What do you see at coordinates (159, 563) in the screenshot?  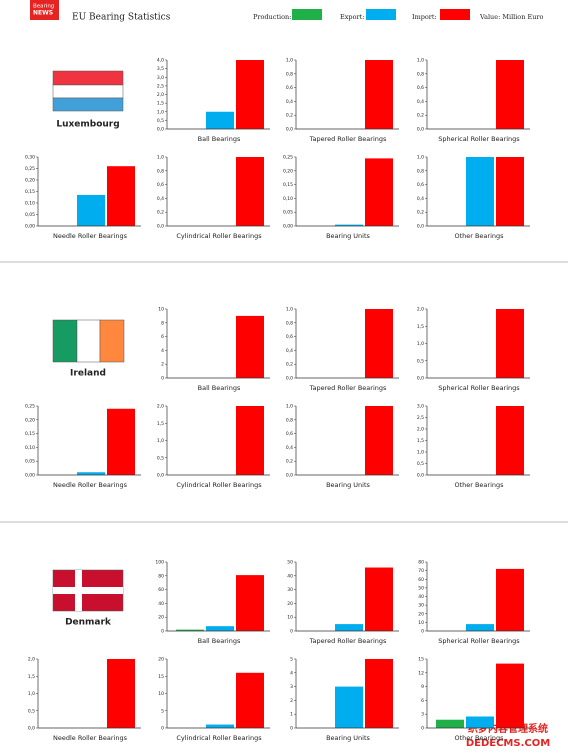 I see `y-tick-label: 100` at bounding box center [159, 563].